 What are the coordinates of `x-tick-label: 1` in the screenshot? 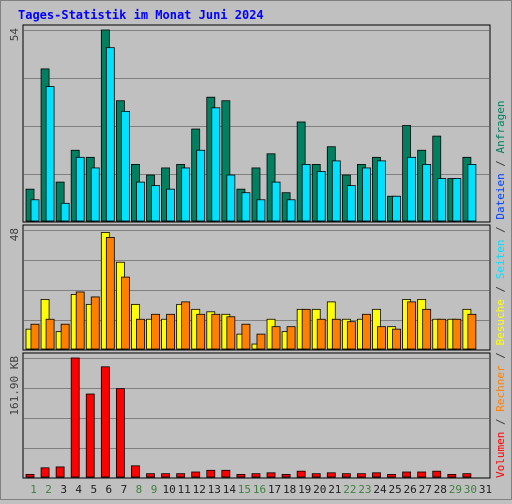 It's located at (33, 489).